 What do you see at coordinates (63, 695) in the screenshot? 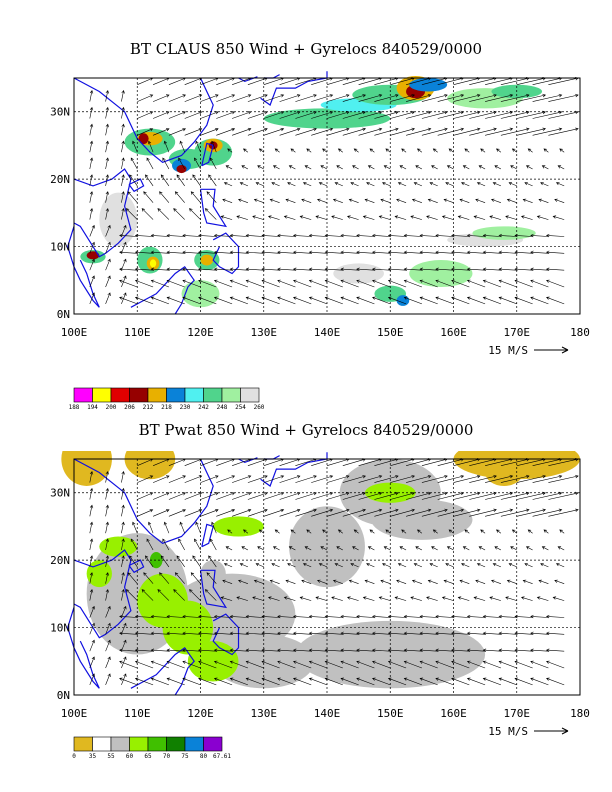
I see `lat-tick-label: 0N` at bounding box center [63, 695].